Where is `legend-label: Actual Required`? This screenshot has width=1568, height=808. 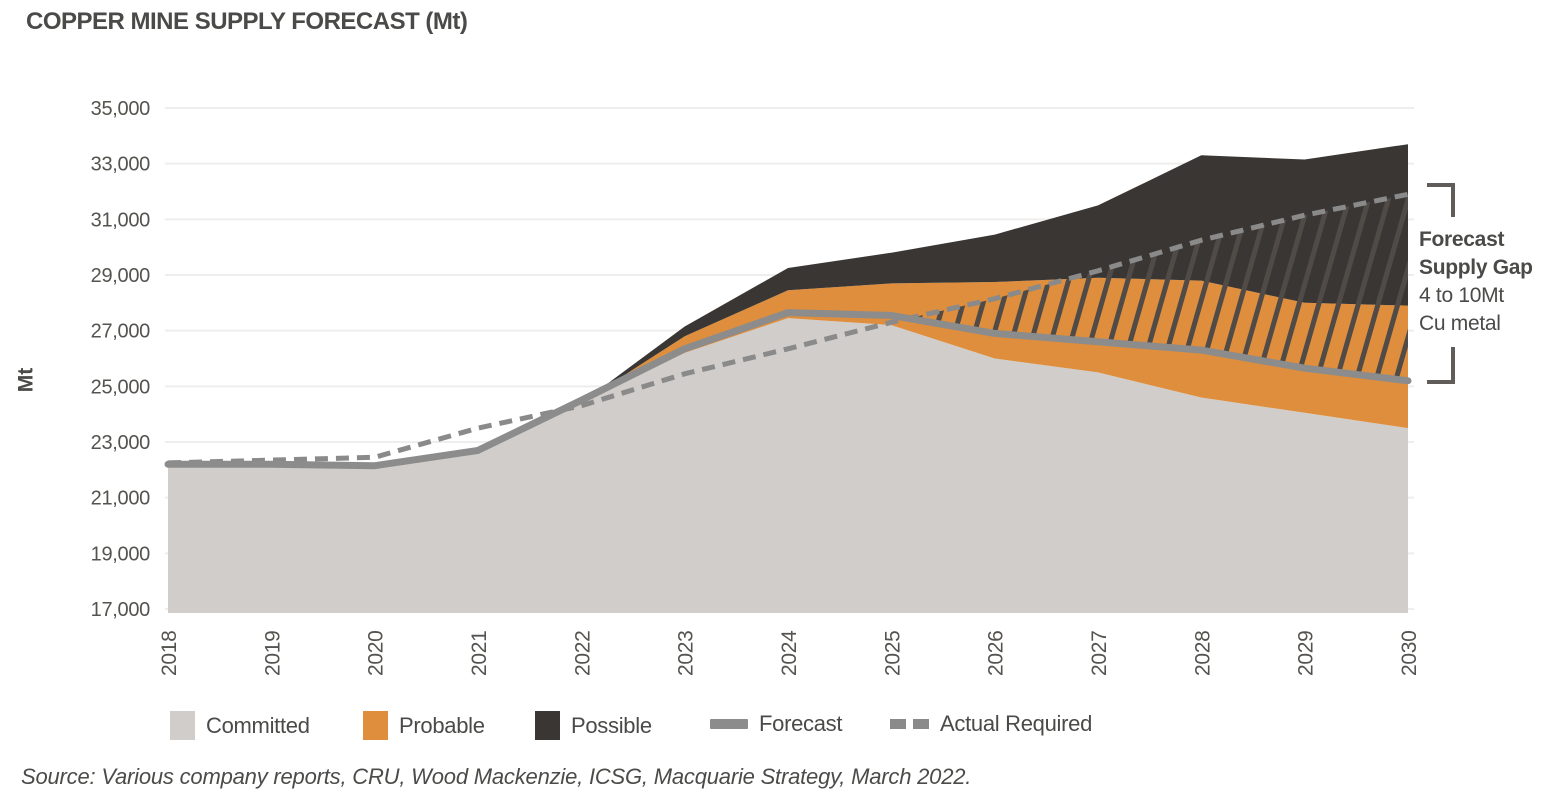 legend-label: Actual Required is located at coordinates (1016, 723).